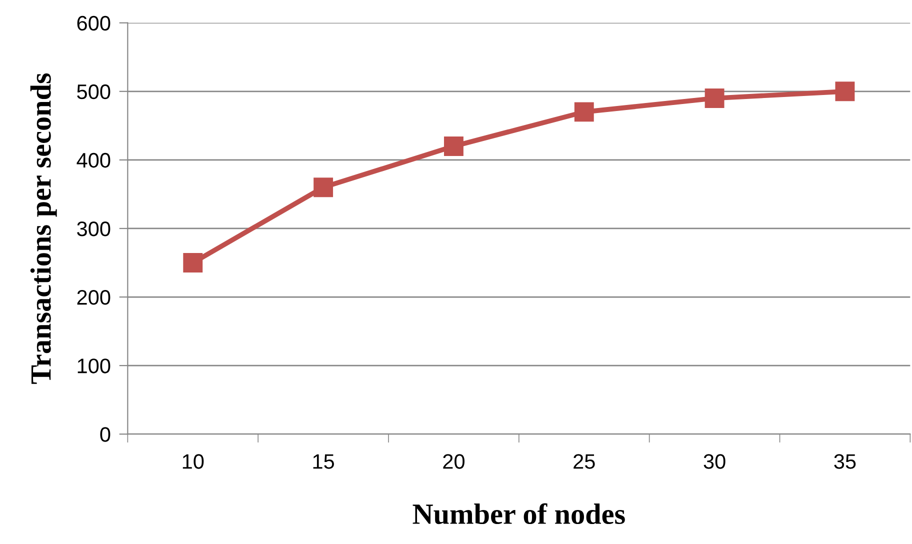 This screenshot has height=544, width=912. Describe the element at coordinates (193, 461) in the screenshot. I see `x-tick-label: 10` at that location.